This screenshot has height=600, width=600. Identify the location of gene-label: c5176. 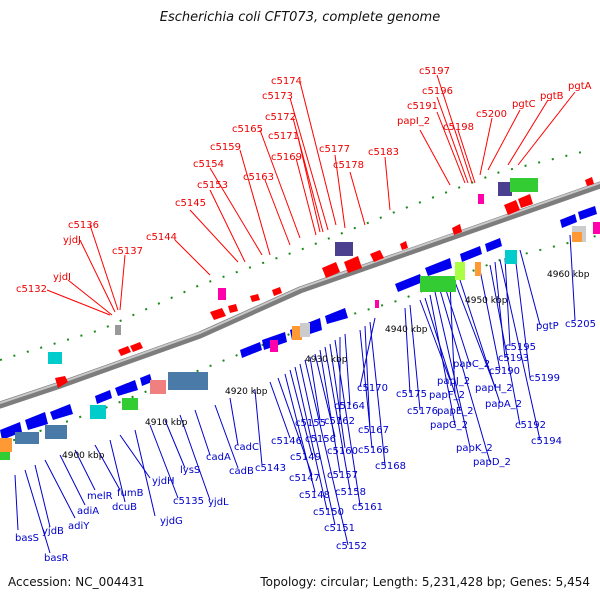
(422, 411).